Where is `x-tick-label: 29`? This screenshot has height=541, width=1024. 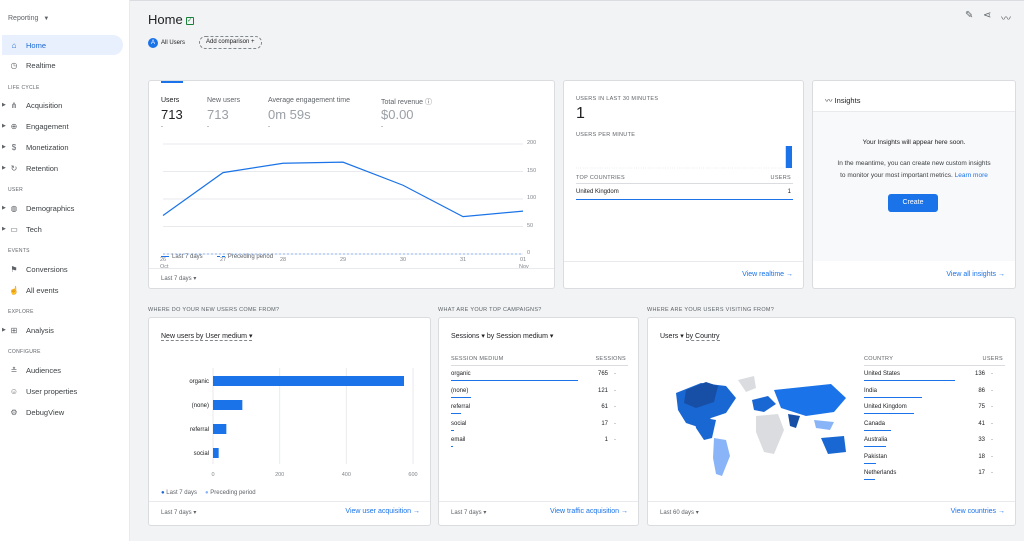
x-tick-label: 29 is located at coordinates (343, 260).